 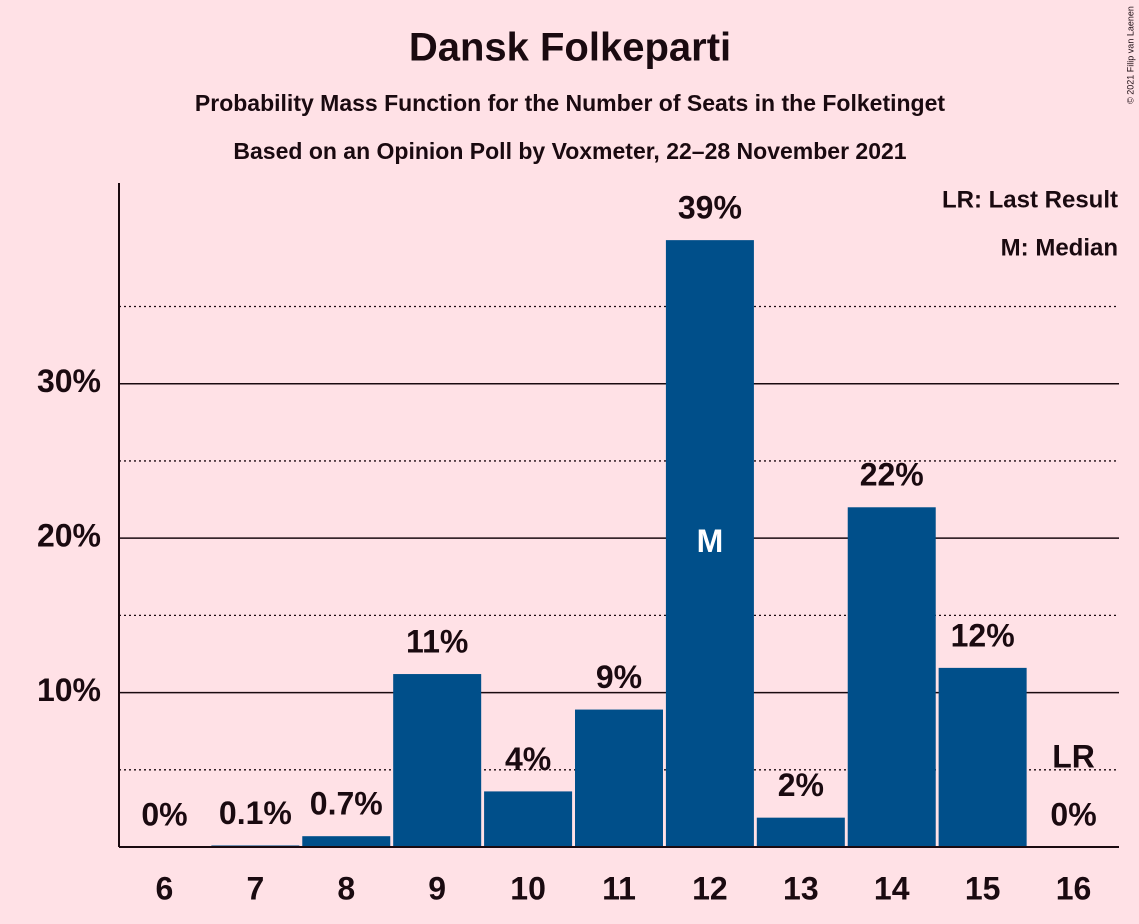 What do you see at coordinates (165, 888) in the screenshot?
I see `x-tick-label: 6` at bounding box center [165, 888].